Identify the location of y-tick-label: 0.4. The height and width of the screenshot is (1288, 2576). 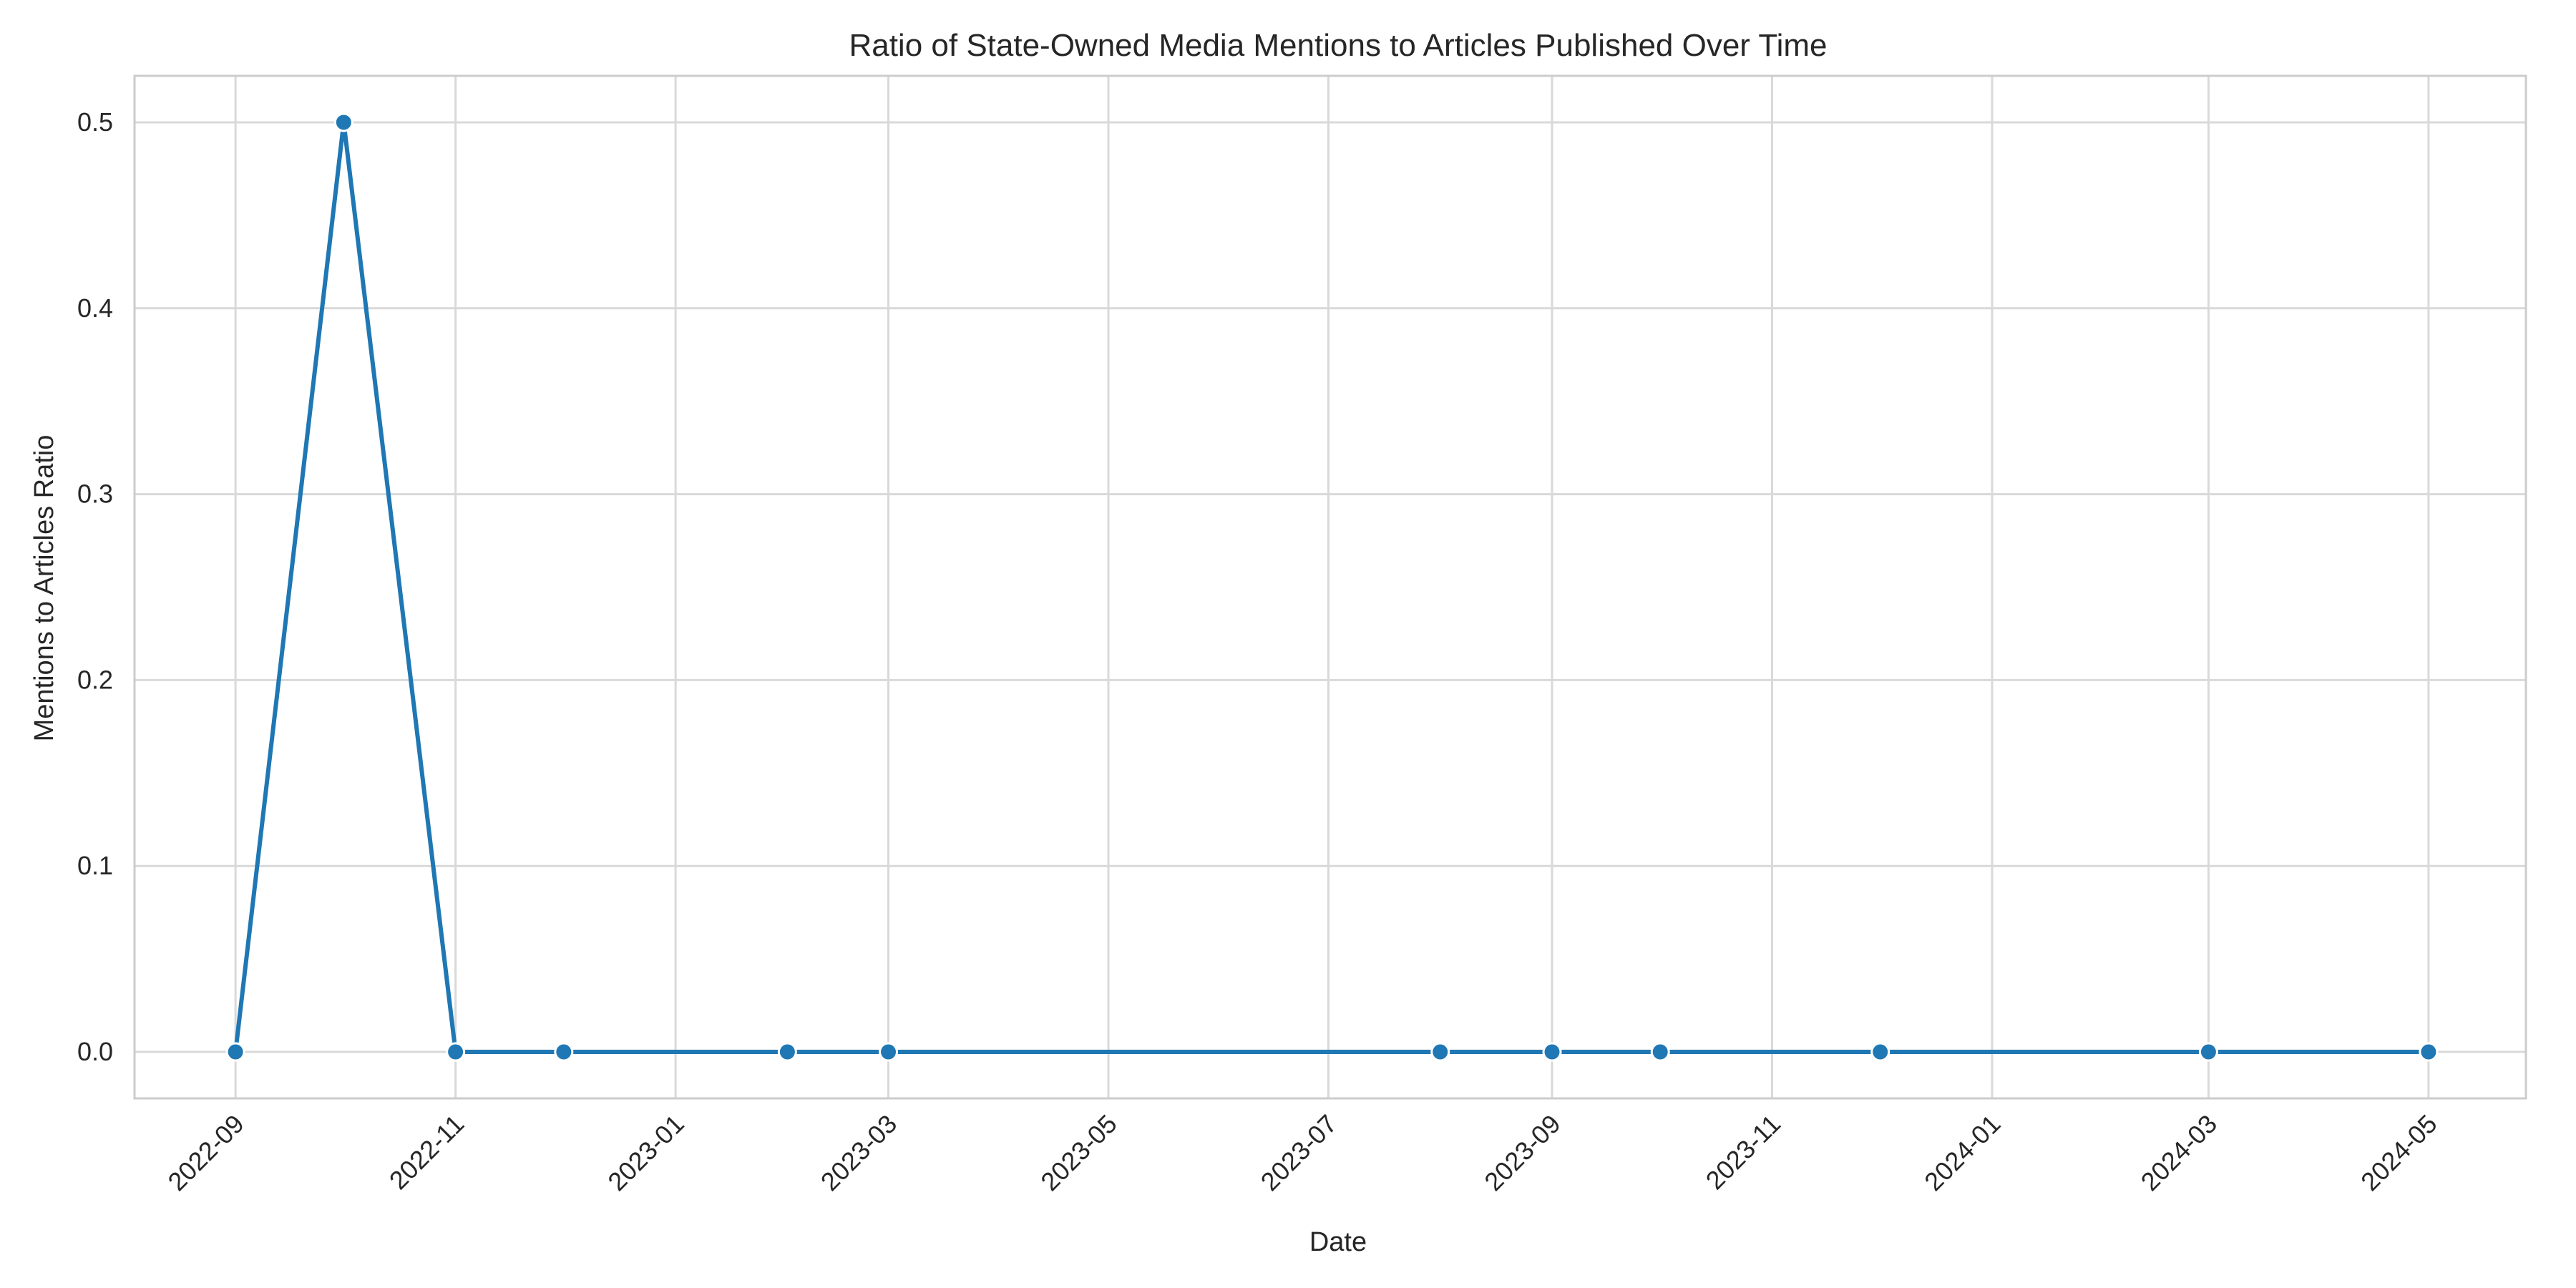
(95, 308).